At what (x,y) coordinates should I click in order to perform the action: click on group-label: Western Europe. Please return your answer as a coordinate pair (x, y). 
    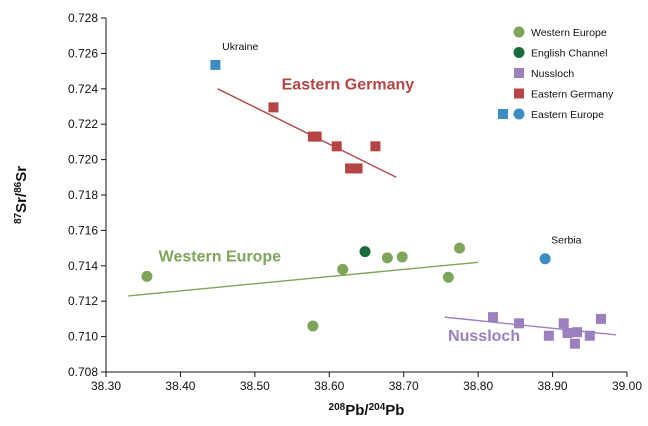
    Looking at the image, I should click on (220, 256).